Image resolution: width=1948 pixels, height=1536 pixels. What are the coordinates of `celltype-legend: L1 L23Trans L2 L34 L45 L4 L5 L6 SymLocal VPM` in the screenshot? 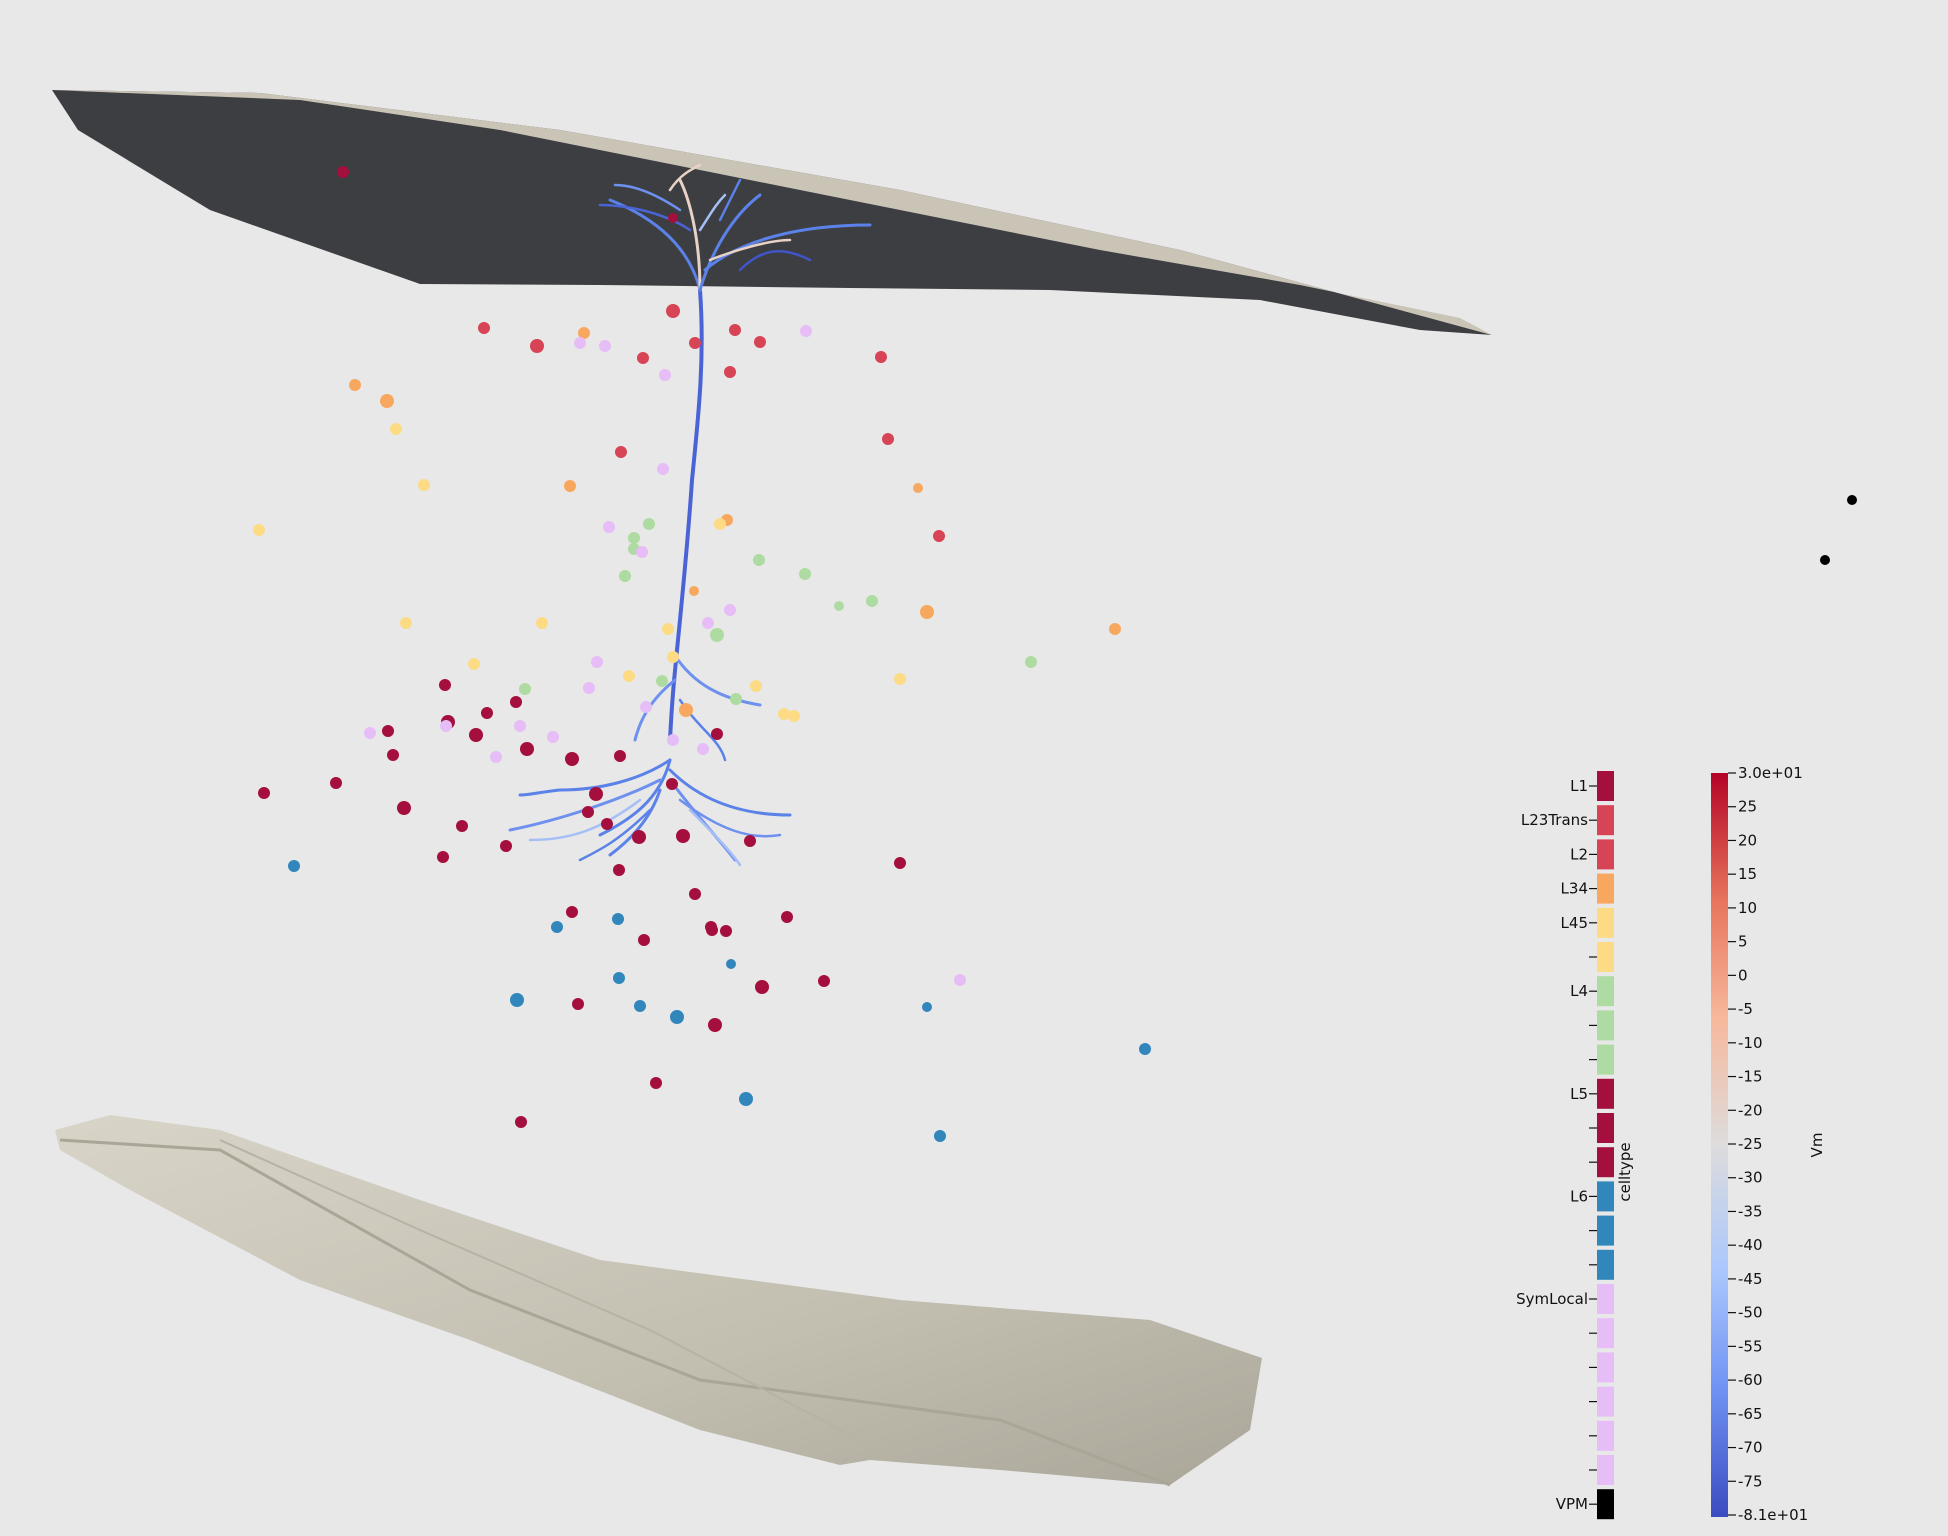 It's located at (1565, 1145).